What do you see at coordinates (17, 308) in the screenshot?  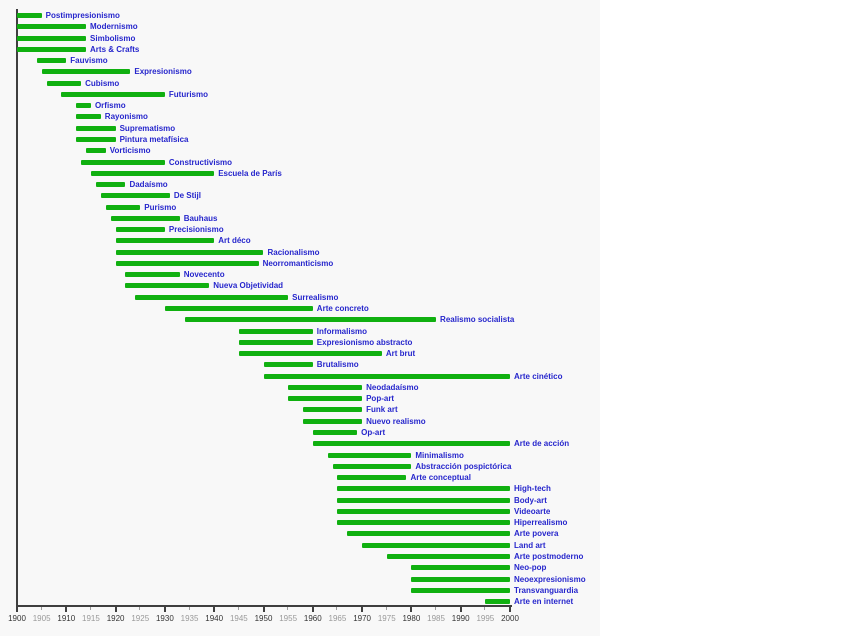 I see `y-axis-line` at bounding box center [17, 308].